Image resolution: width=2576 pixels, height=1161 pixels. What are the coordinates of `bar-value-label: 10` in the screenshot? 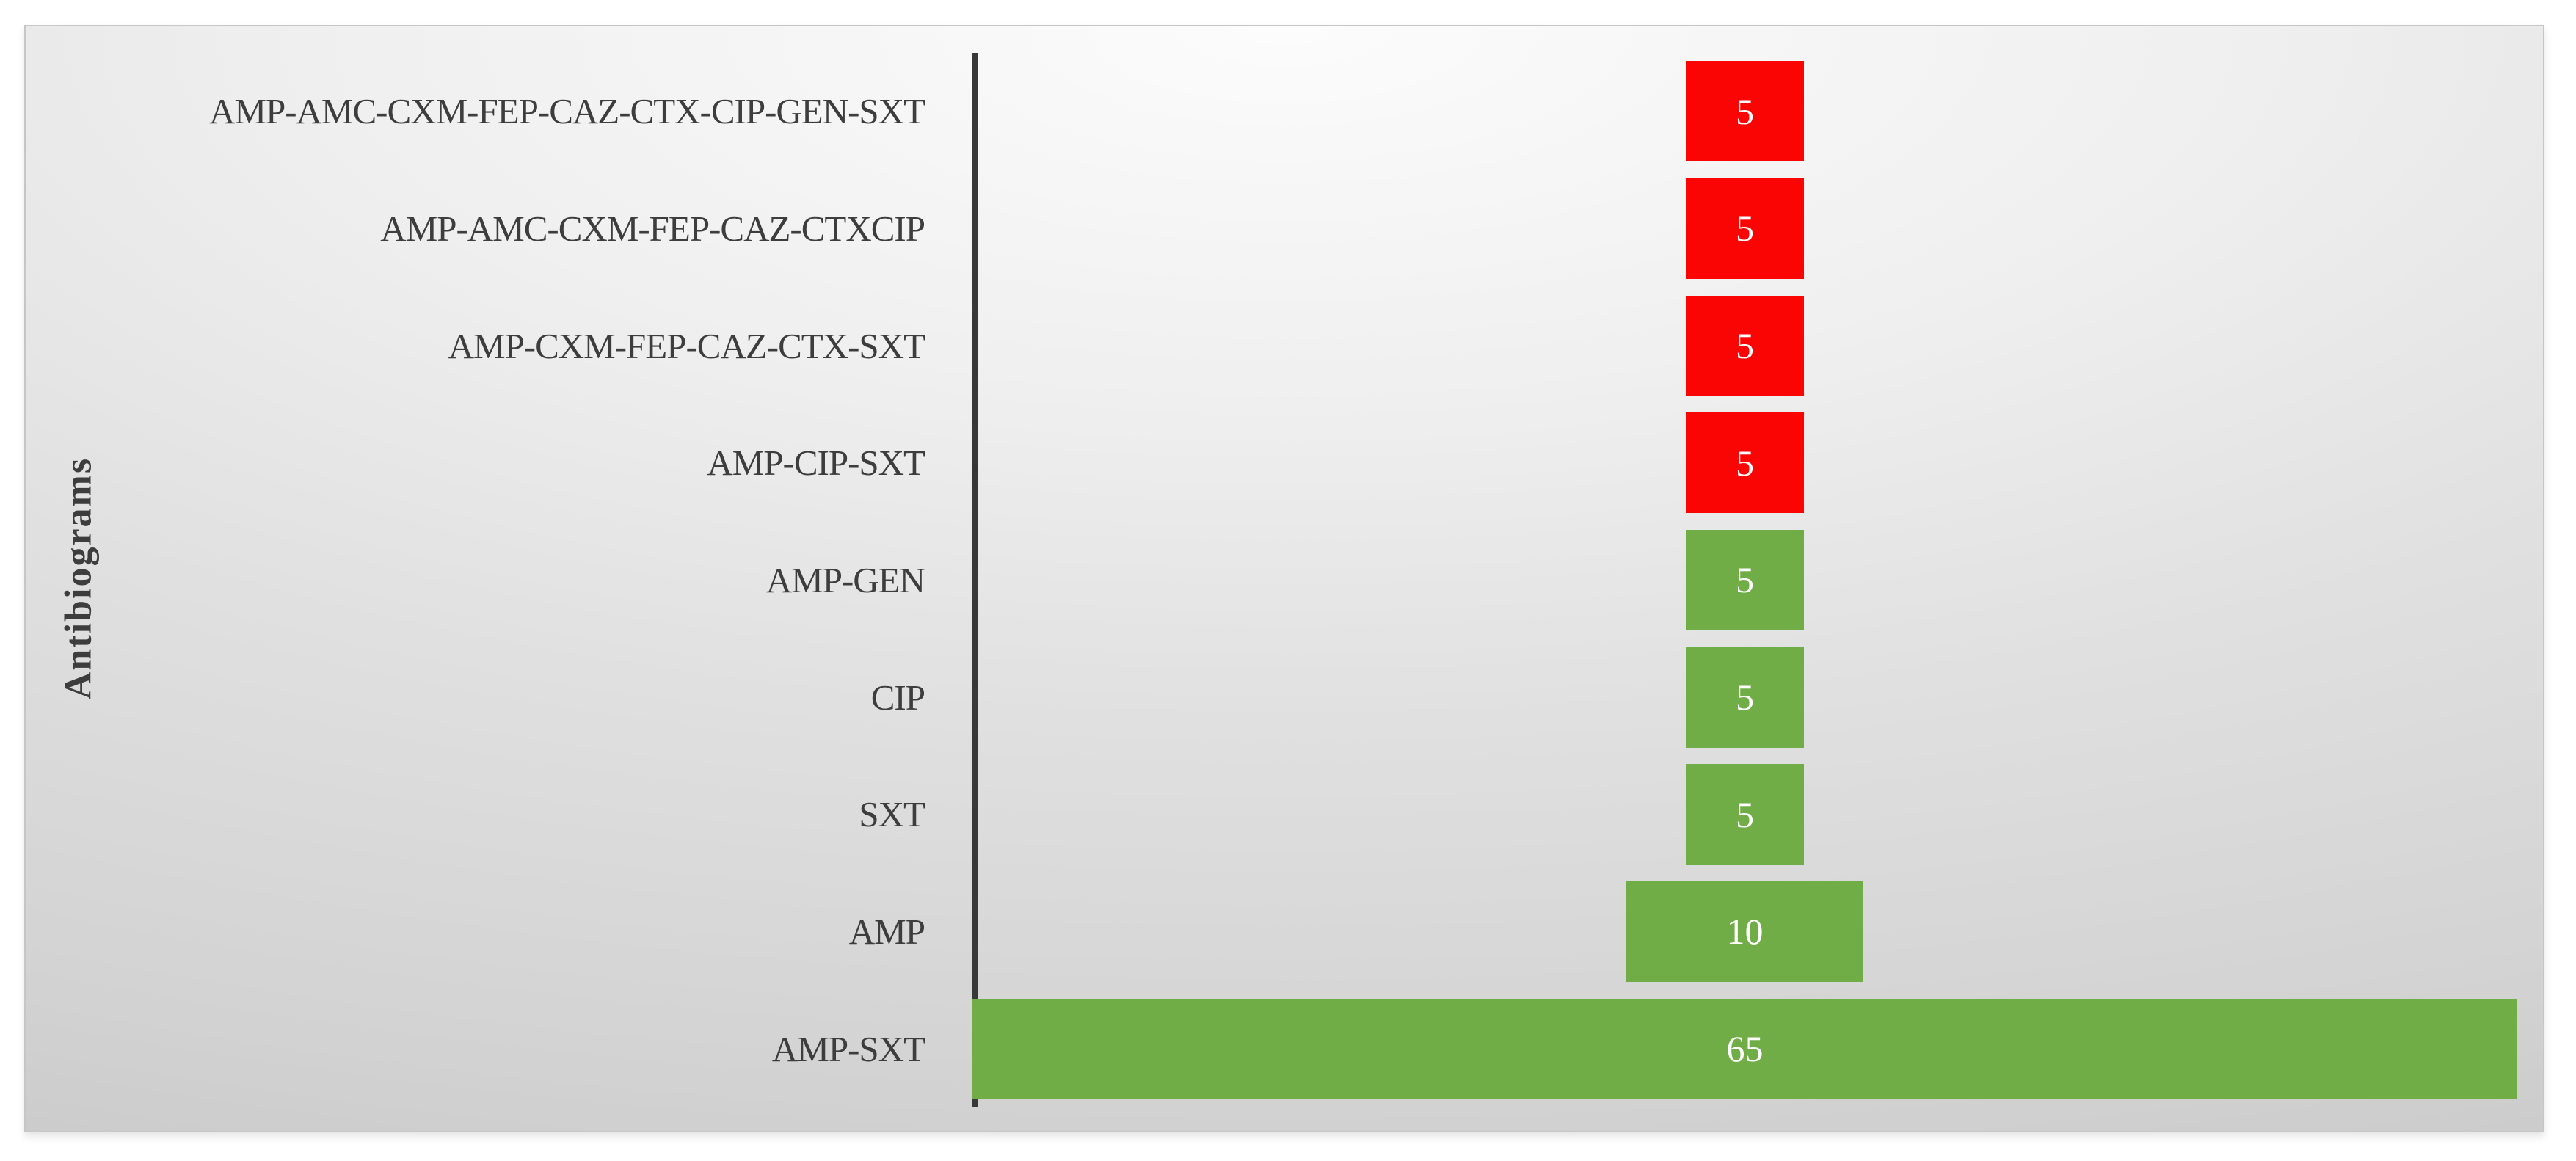 It's located at (1745, 932).